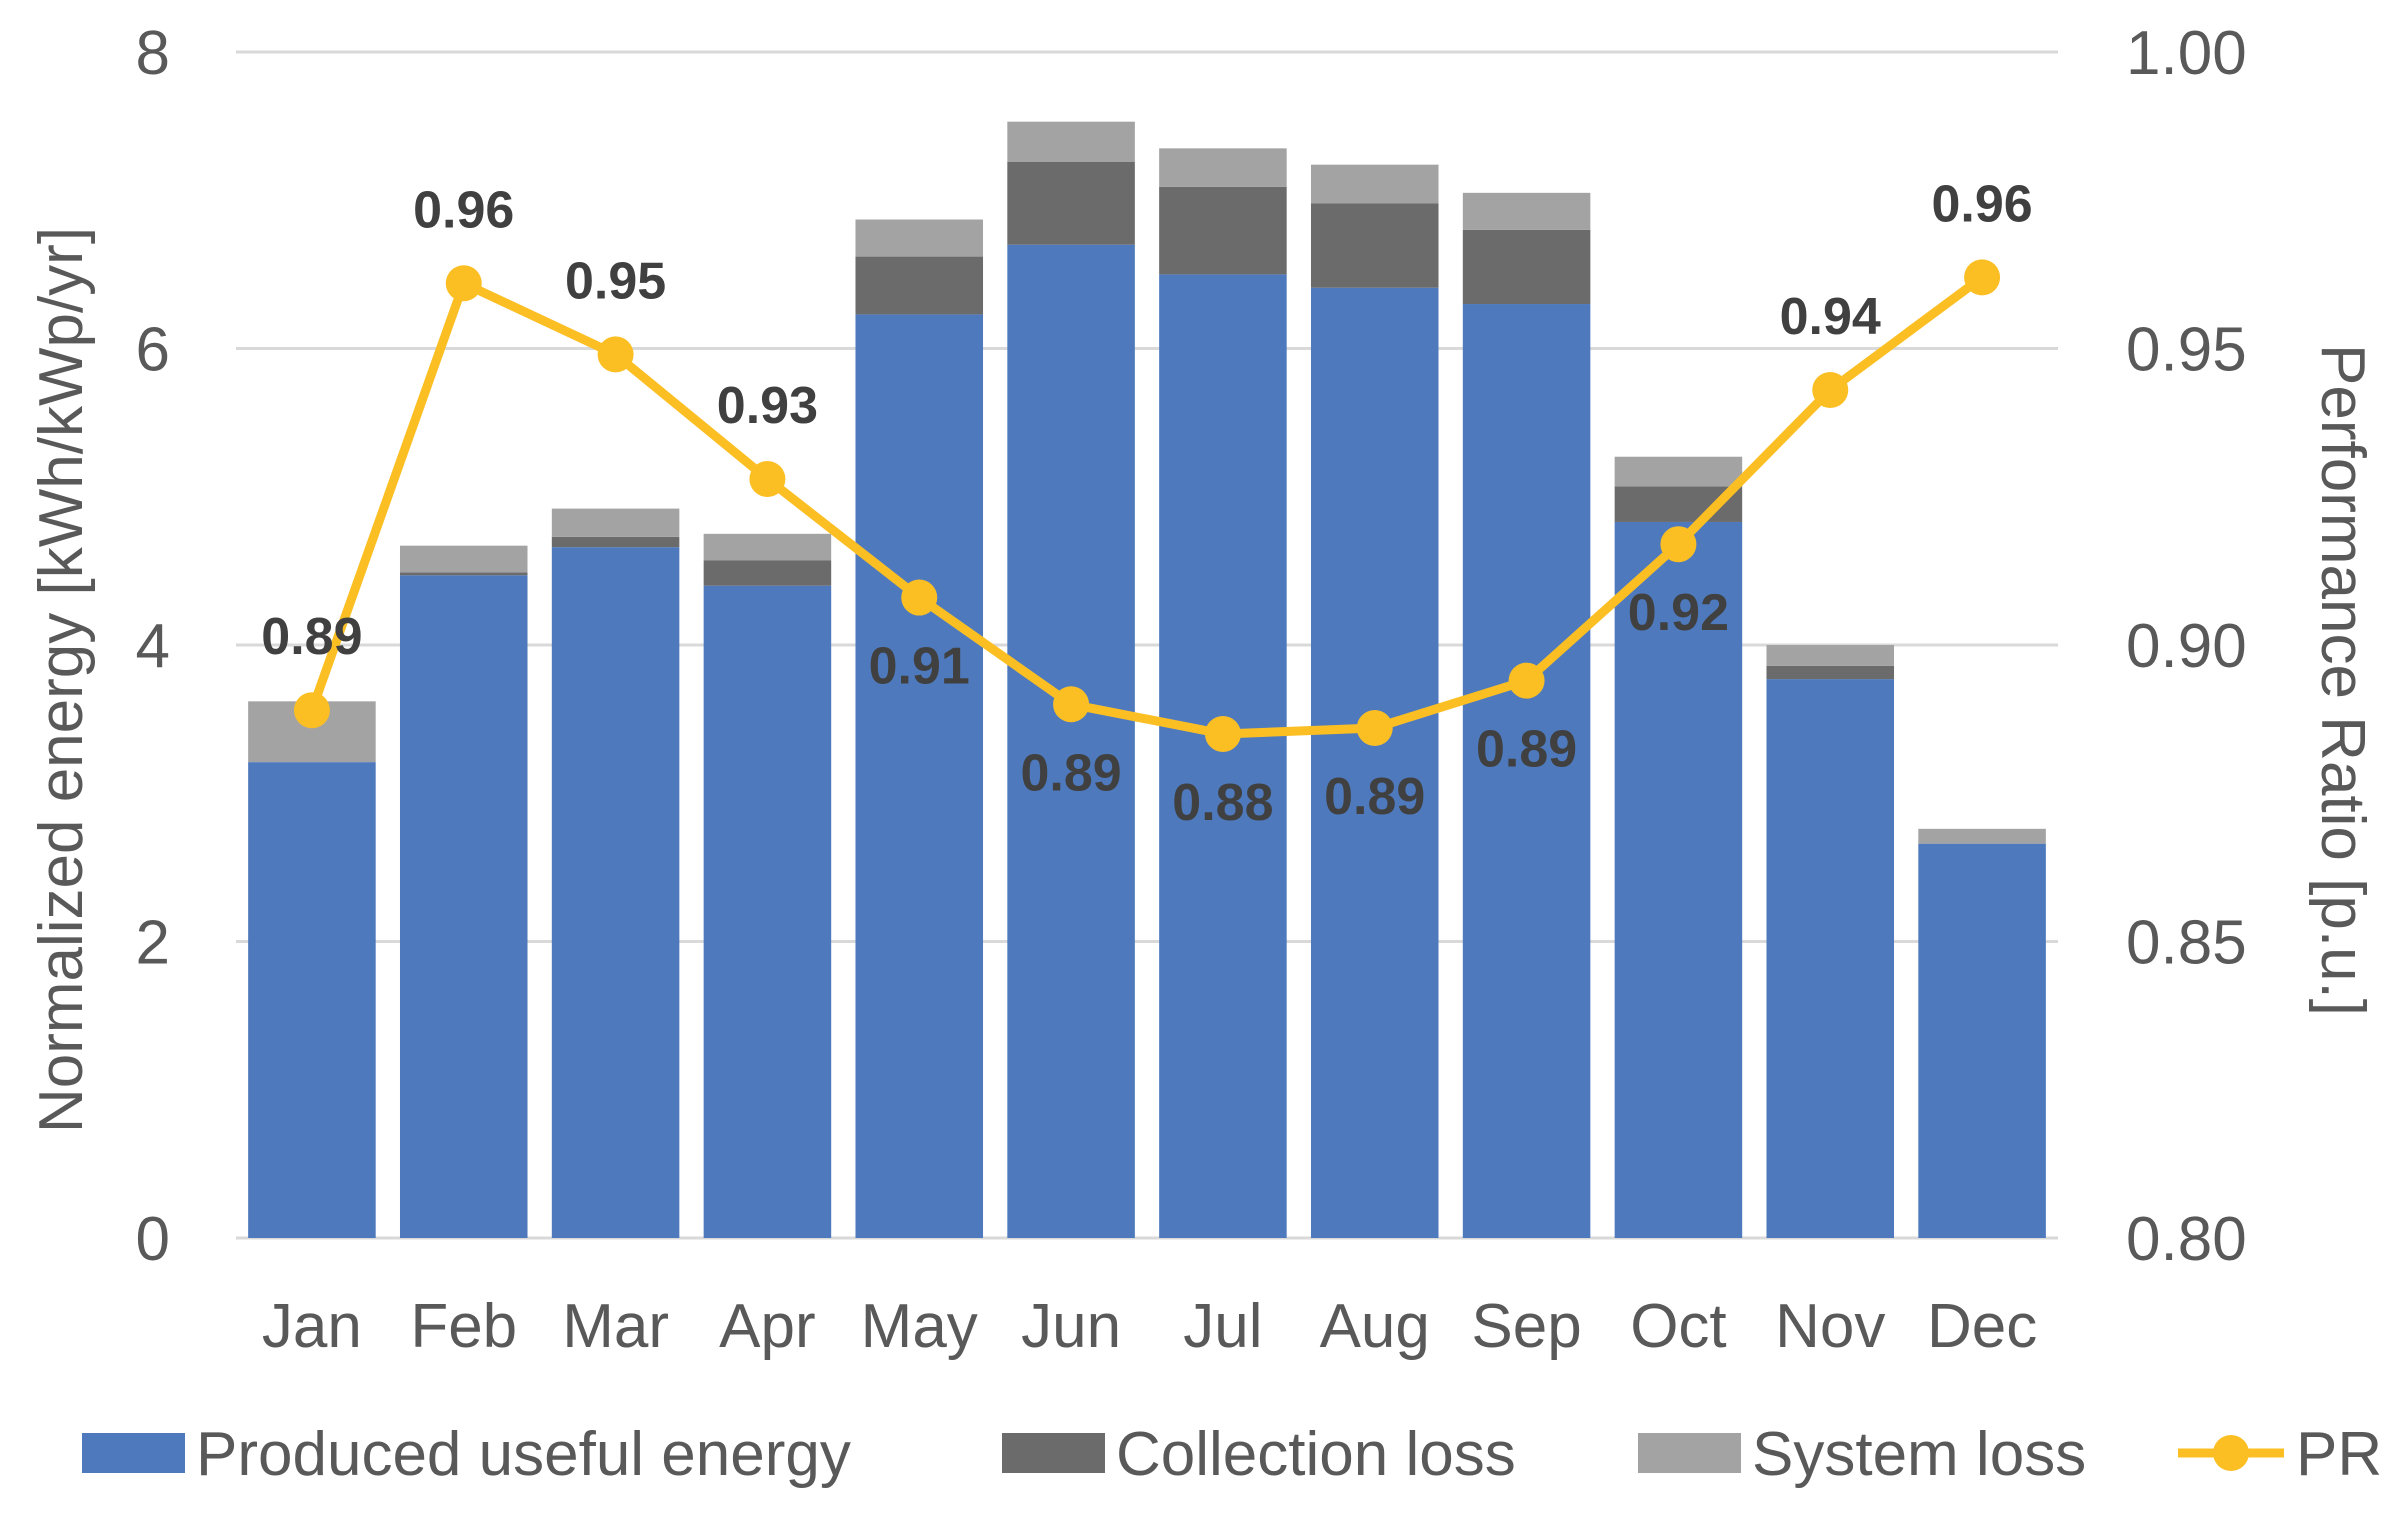  I want to click on pr-marker-nov, so click(1830, 390).